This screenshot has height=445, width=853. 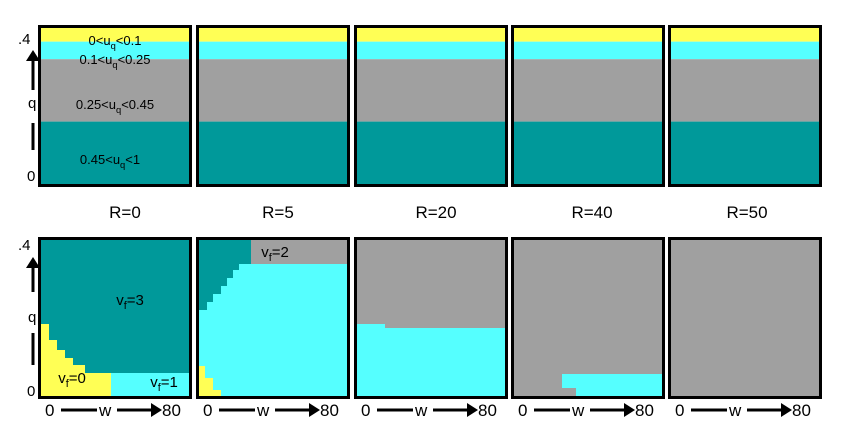 I want to click on top-panel-r0, so click(x=115, y=106).